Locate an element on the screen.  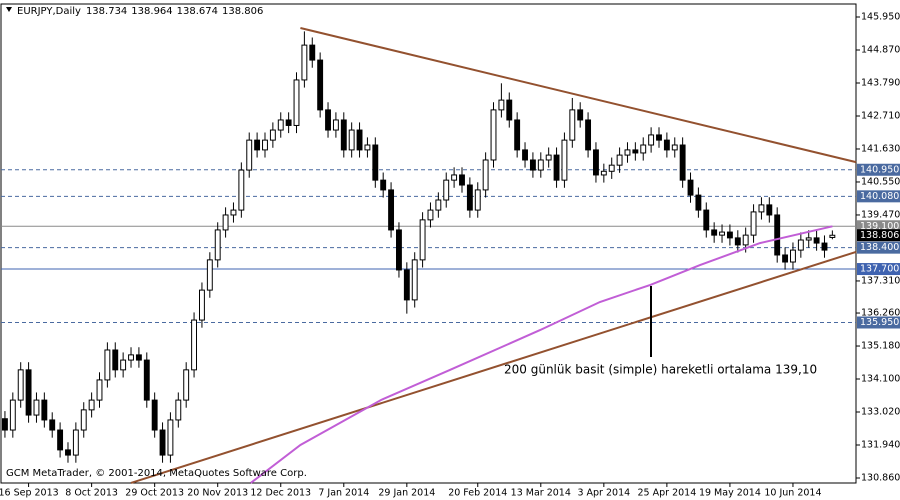
y-tick-label: 130.860 is located at coordinates (880, 477).